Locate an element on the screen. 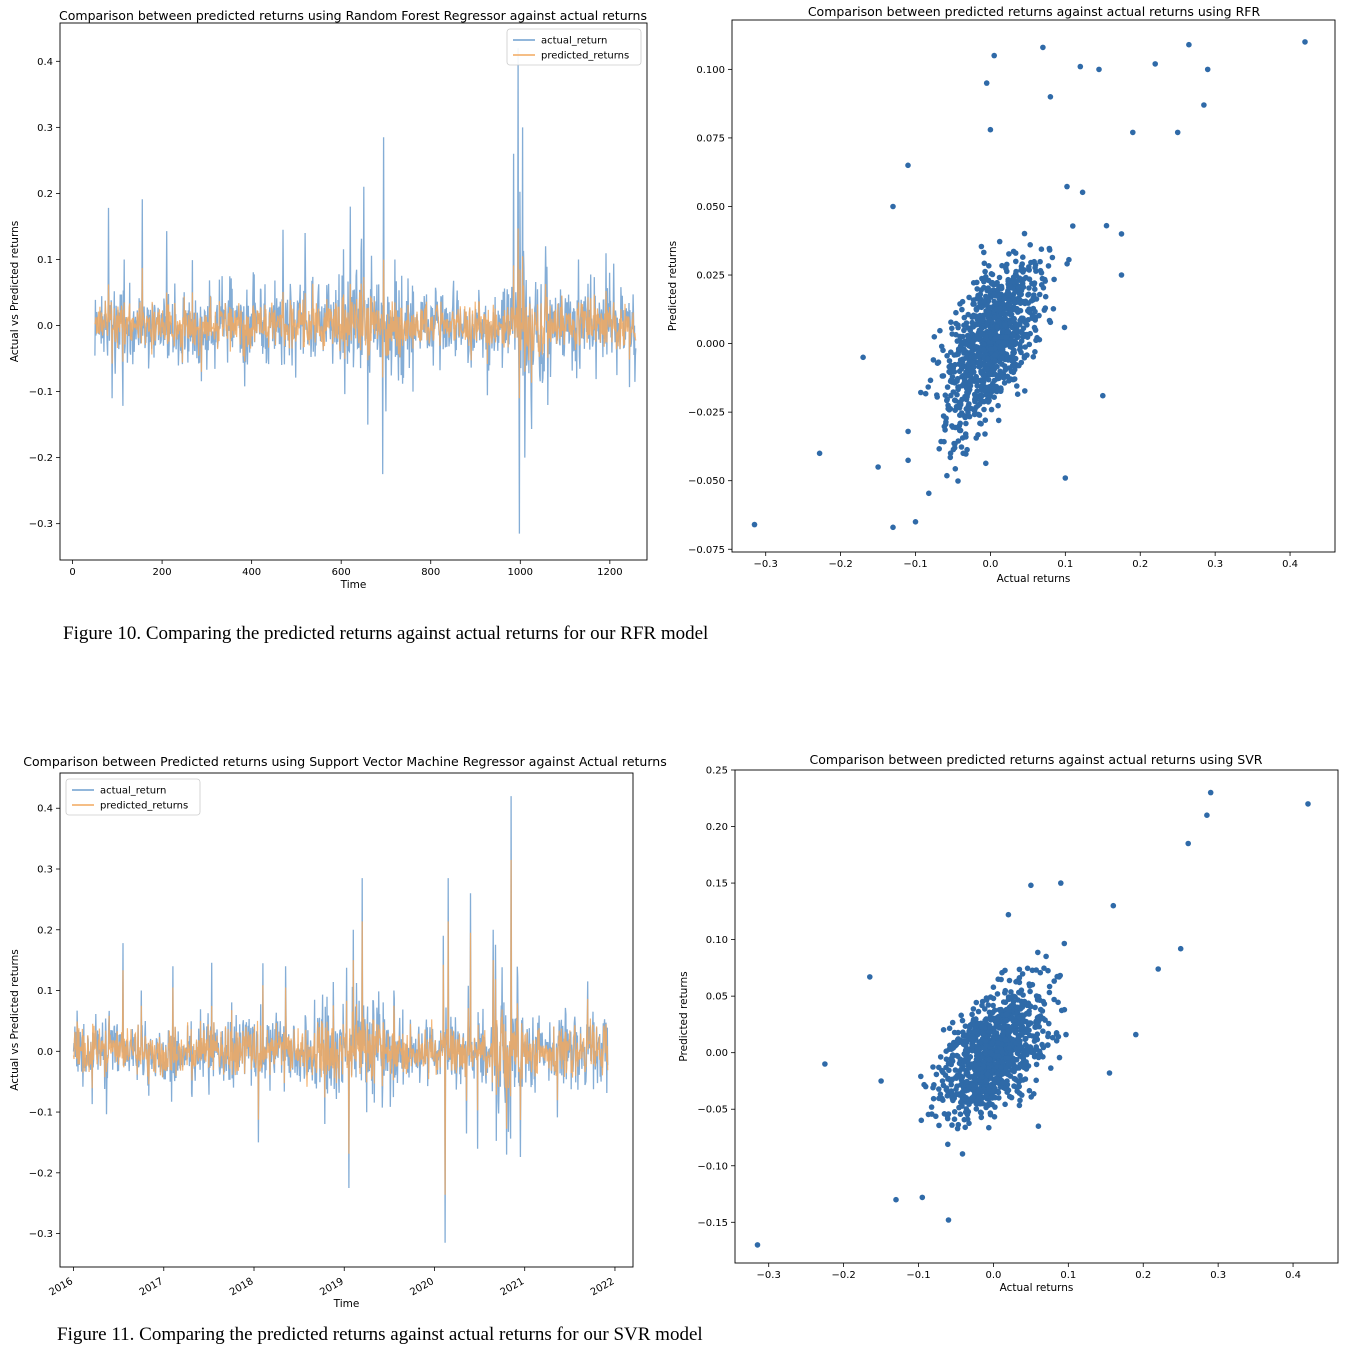 This screenshot has height=1350, width=1359. plot-area is located at coordinates (365, 291).